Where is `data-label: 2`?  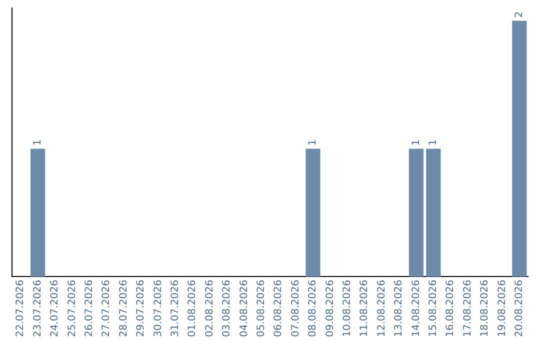 data-label: 2 is located at coordinates (519, 14).